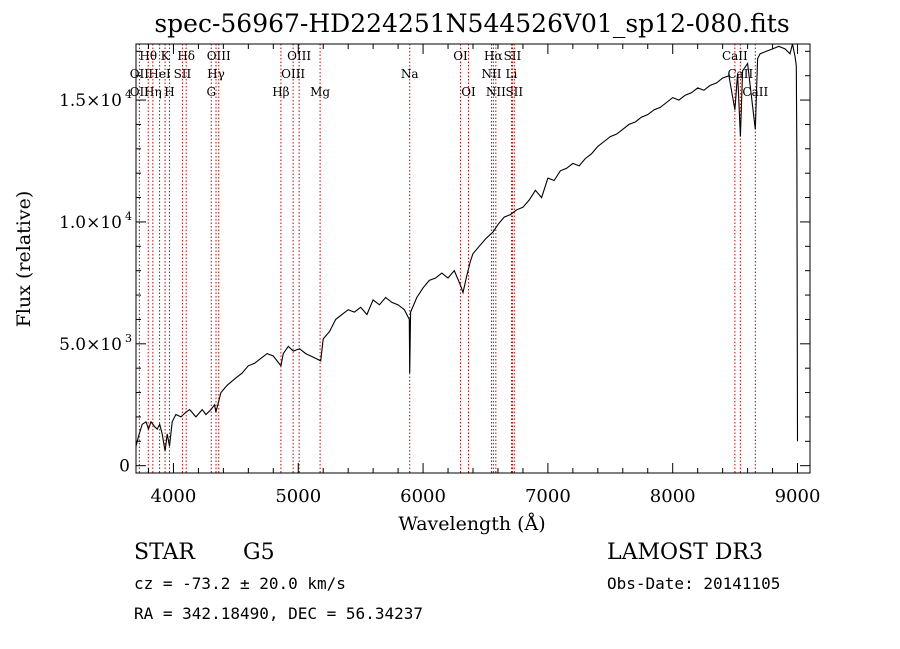 This screenshot has height=649, width=900. What do you see at coordinates (216, 74) in the screenshot?
I see `line-label: Hγ` at bounding box center [216, 74].